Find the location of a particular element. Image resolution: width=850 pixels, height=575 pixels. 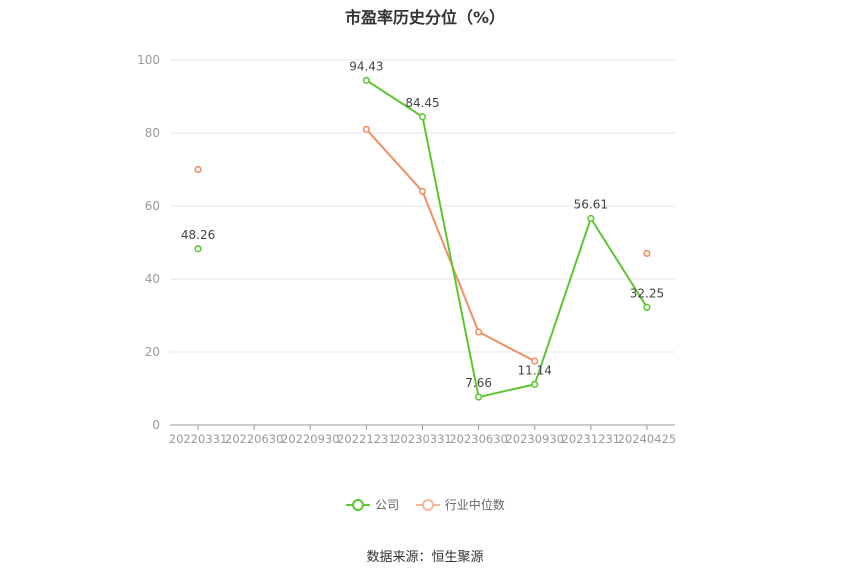

y-tick-label: 0 is located at coordinates (156, 425).